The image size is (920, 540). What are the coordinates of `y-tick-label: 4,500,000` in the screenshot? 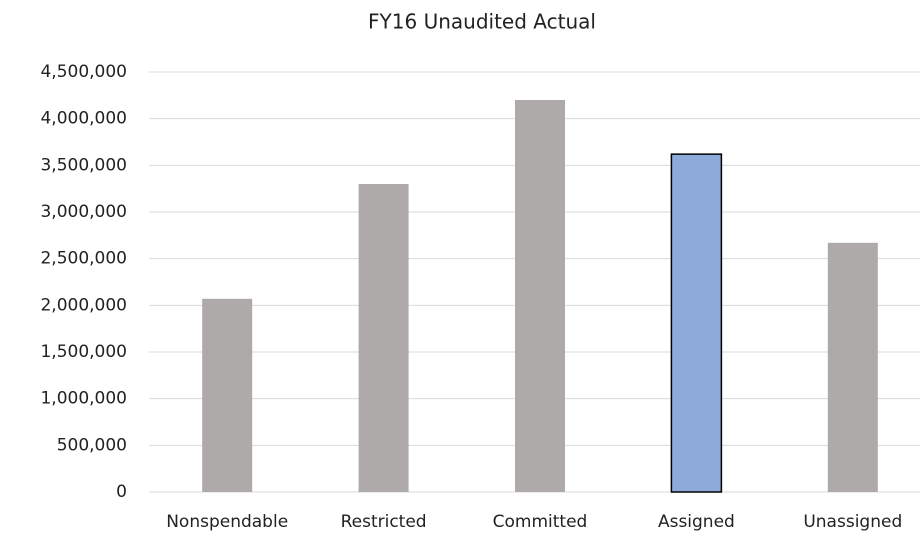 It's located at (83, 72).